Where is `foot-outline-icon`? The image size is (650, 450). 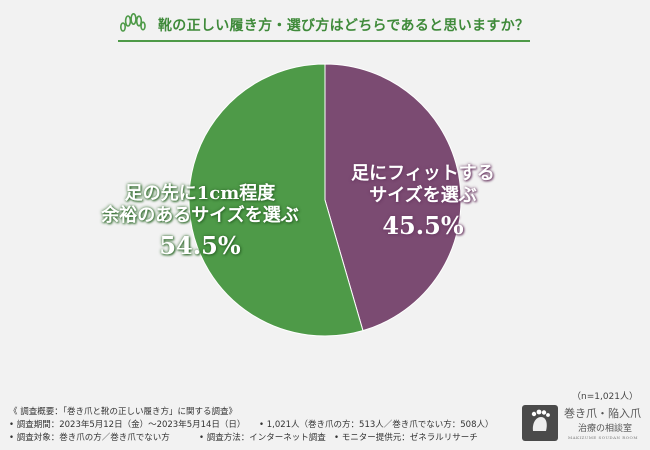 foot-outline-icon is located at coordinates (132, 22).